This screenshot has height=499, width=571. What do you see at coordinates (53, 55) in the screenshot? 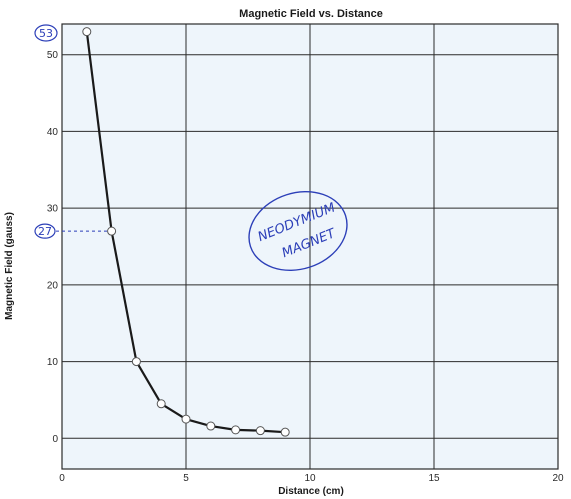
I see `y-tick-label: 50` at bounding box center [53, 55].